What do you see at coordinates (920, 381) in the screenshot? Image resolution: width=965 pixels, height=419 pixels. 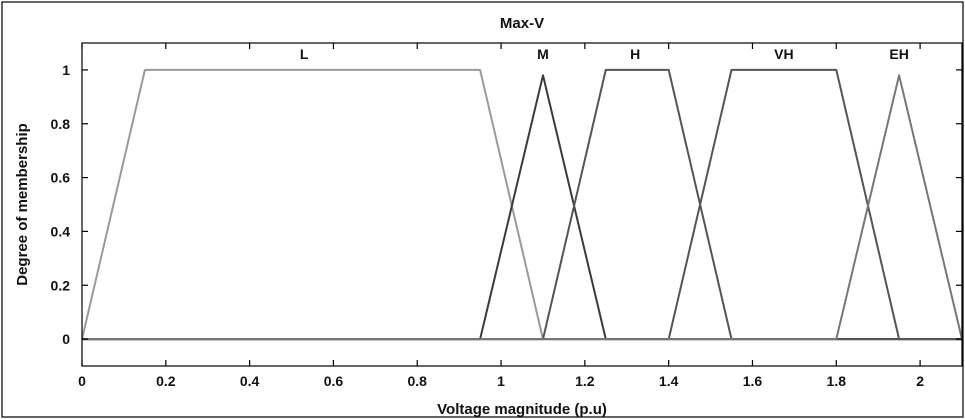 I see `x-tick-label: 2` at bounding box center [920, 381].